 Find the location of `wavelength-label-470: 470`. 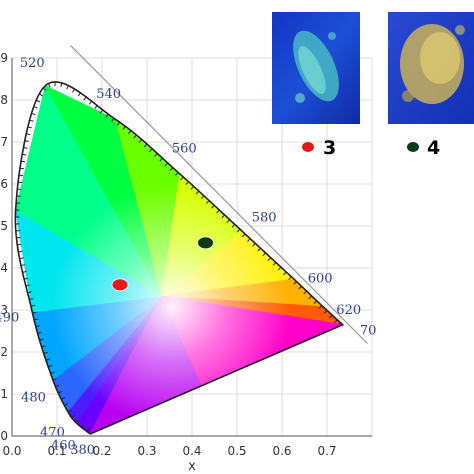

wavelength-label-470: 470 is located at coordinates (52, 433).